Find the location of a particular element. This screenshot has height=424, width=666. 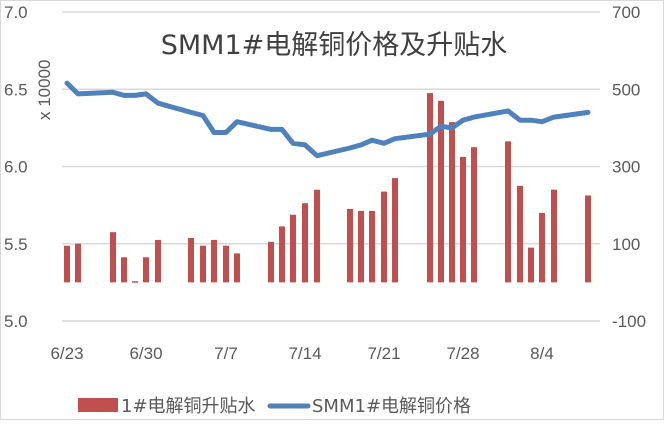

right-tick: -100 is located at coordinates (629, 321).